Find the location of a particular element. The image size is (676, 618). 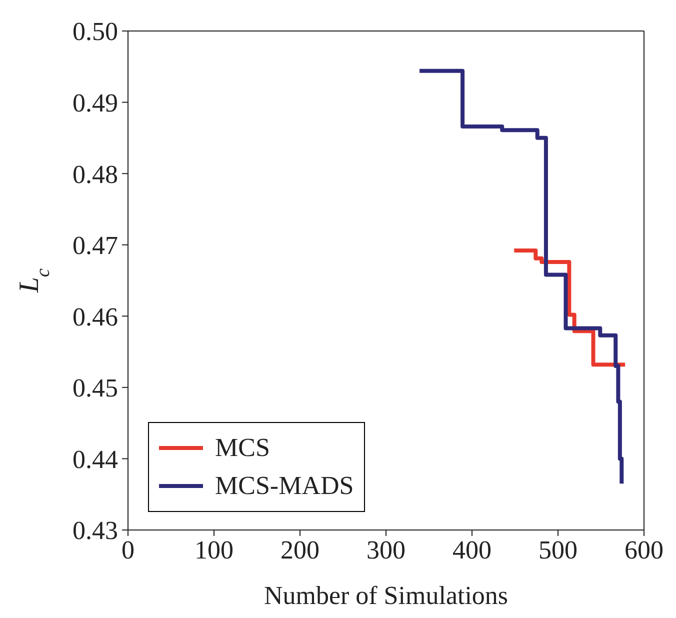

x-tick-label: 400 is located at coordinates (472, 549).